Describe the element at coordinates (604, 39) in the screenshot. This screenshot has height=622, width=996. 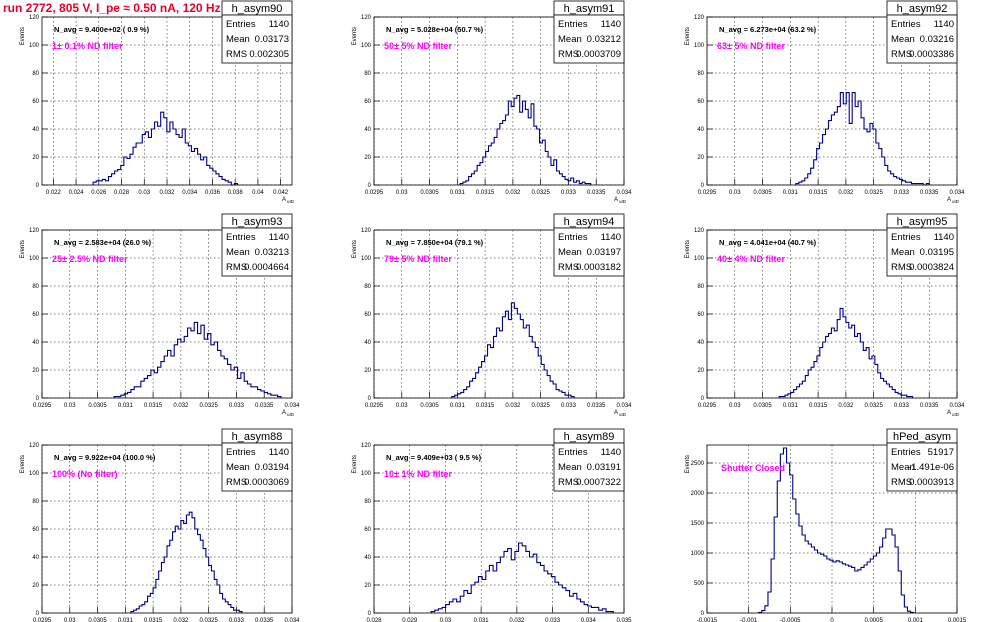
I see `stat-value: 0.03212` at that location.